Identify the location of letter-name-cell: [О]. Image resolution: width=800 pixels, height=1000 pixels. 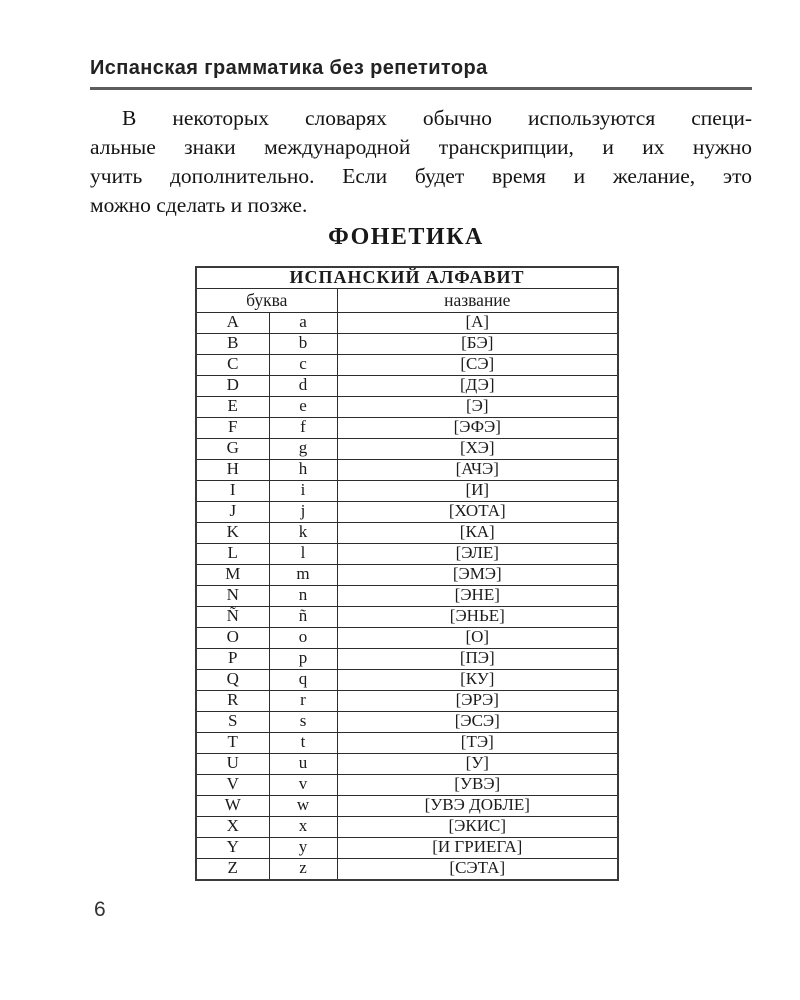
(477, 637).